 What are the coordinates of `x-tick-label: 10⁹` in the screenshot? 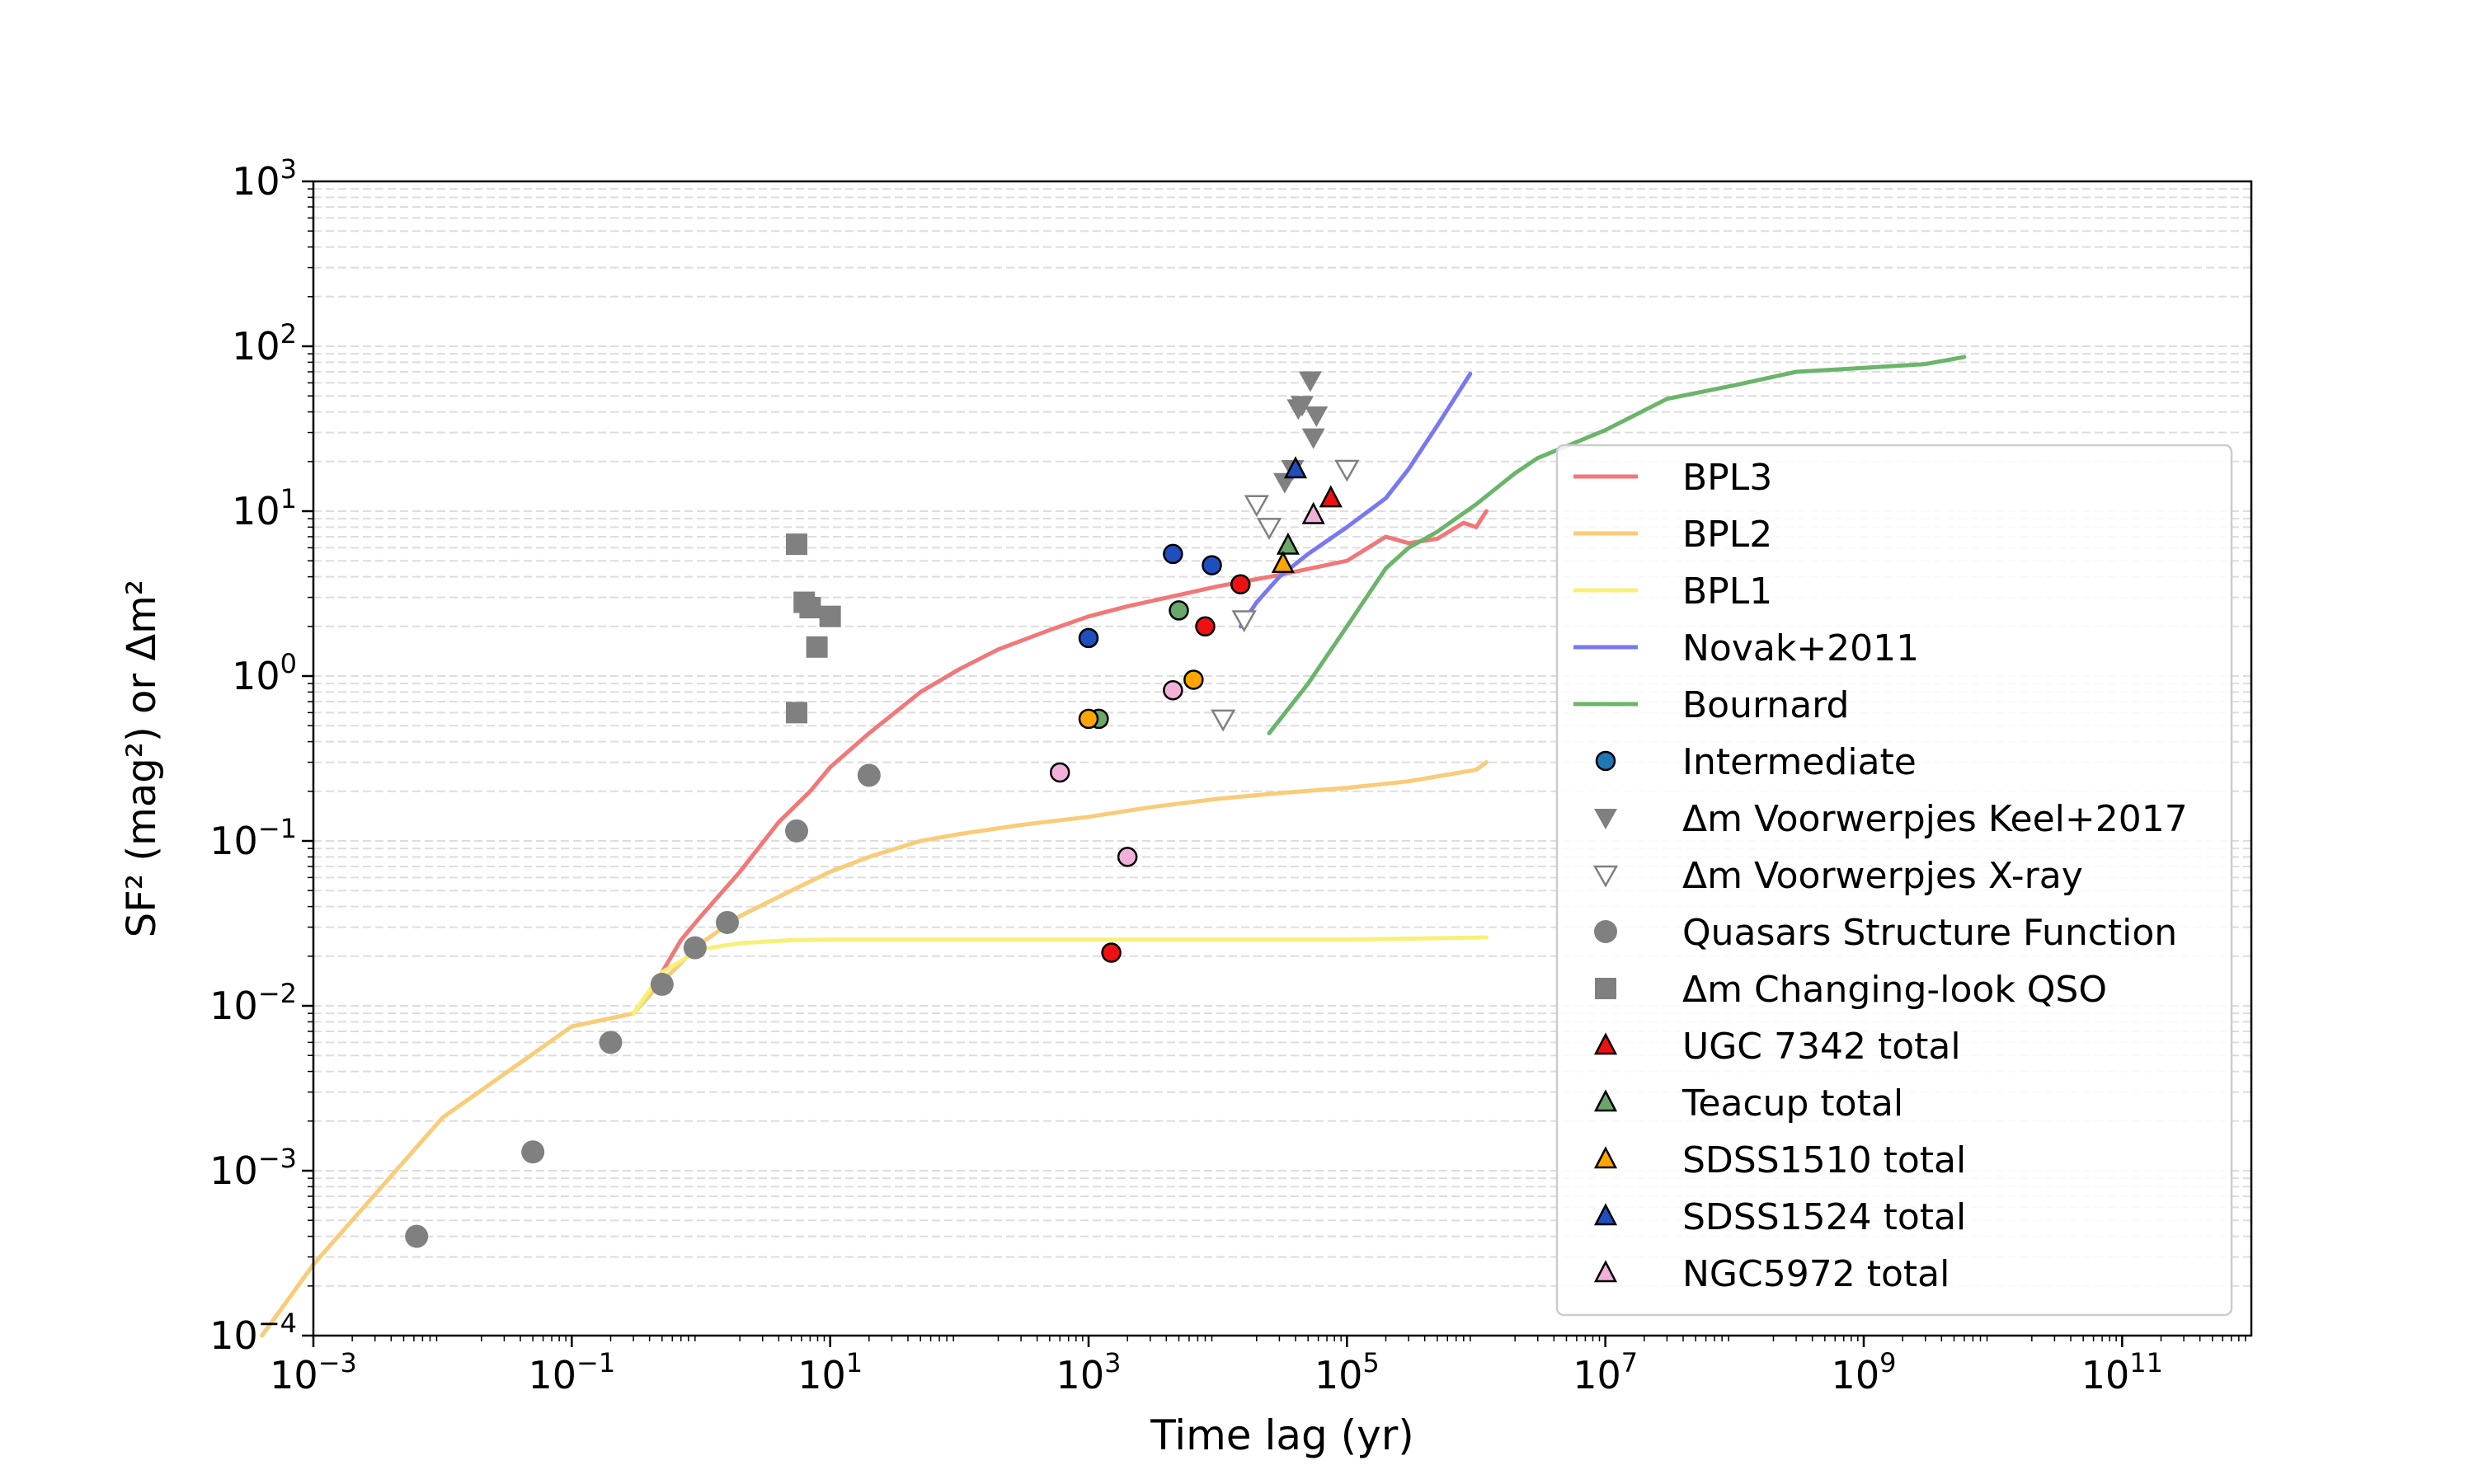 It's located at (1864, 1372).